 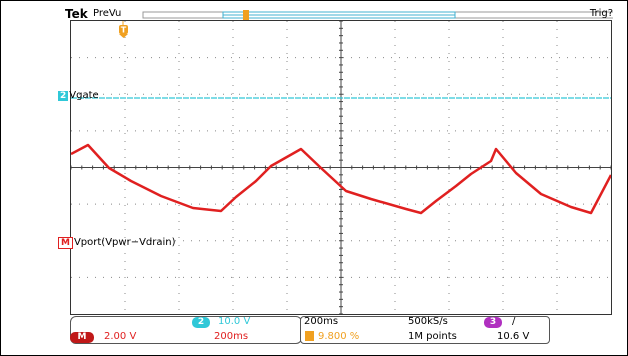 I want to click on math-badge: M, so click(x=65, y=243).